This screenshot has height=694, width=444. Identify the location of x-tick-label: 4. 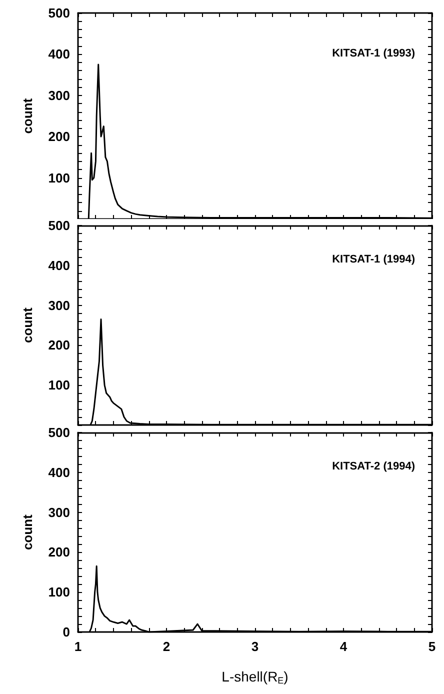
(344, 646).